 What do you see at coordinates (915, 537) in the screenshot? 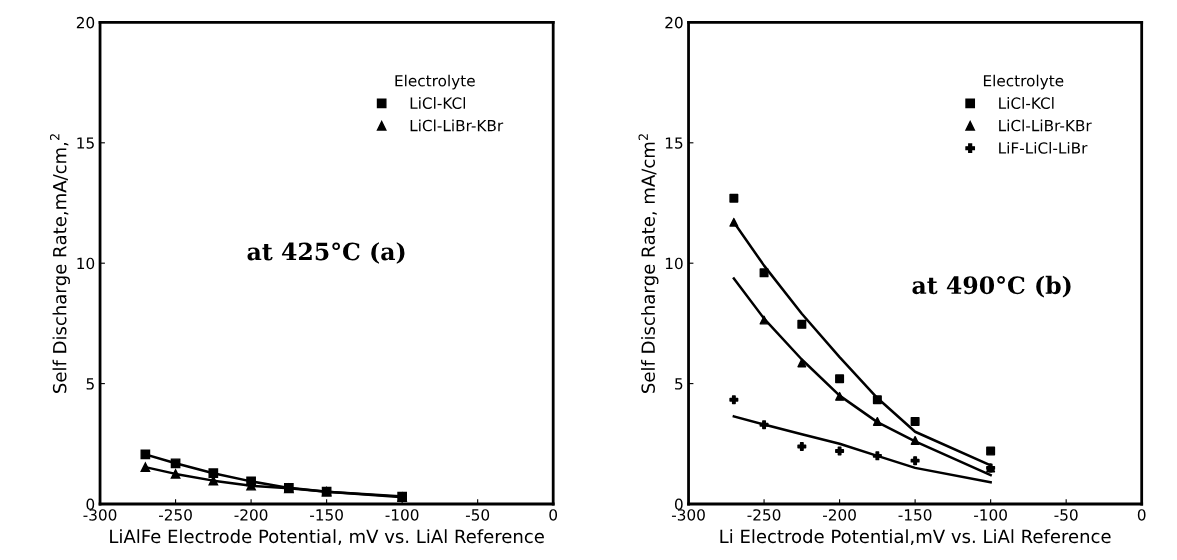
I see `x-axis-title: Li Electrode Potential,mV vs. LiAl Reference` at bounding box center [915, 537].